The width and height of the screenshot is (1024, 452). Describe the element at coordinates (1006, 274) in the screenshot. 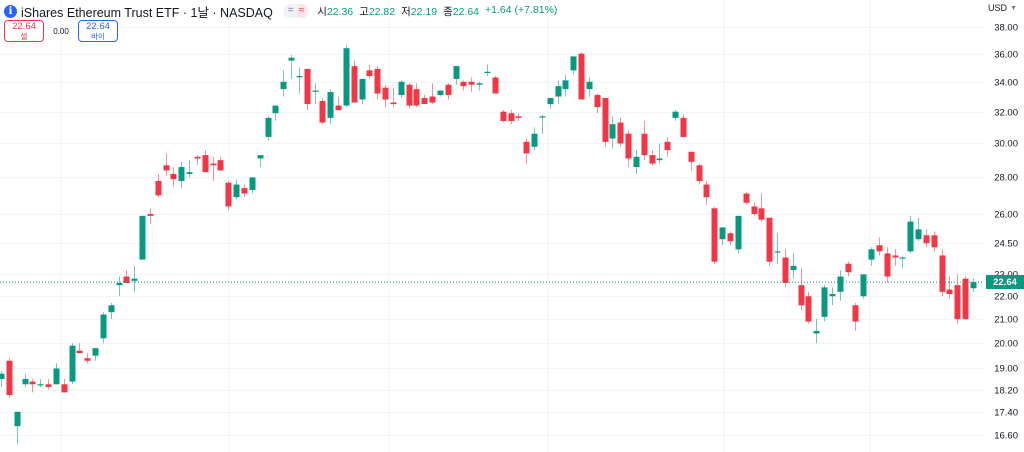

I see `y-tick-label: 23.00` at that location.